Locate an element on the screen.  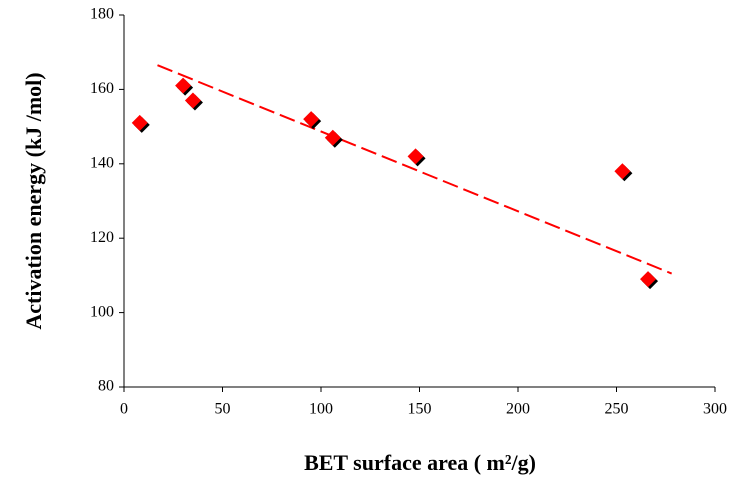
y-axis-label: Activation energy (kJ /mol) is located at coordinates (33, 200).